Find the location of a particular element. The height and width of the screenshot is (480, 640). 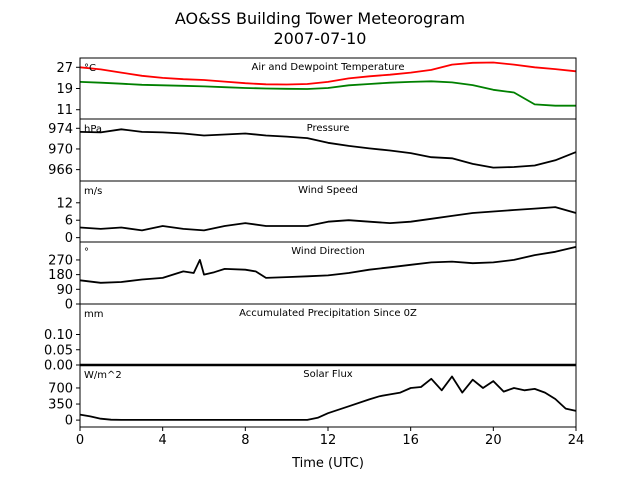

panel-unit: W/m^2 is located at coordinates (103, 375).